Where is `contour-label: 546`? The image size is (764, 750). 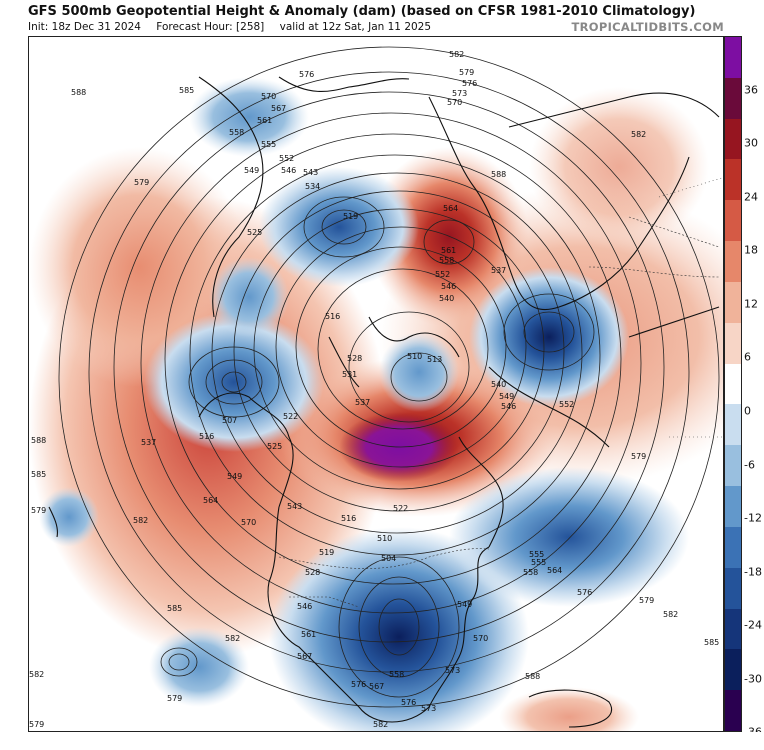 contour-label: 546 is located at coordinates (508, 406).